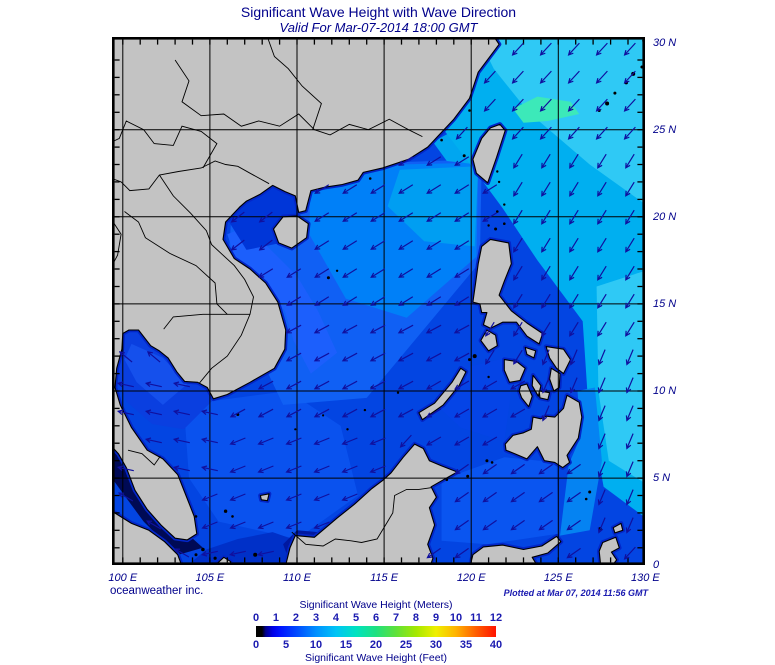 The width and height of the screenshot is (775, 665). I want to click on legend-tick: 40, so click(496, 645).